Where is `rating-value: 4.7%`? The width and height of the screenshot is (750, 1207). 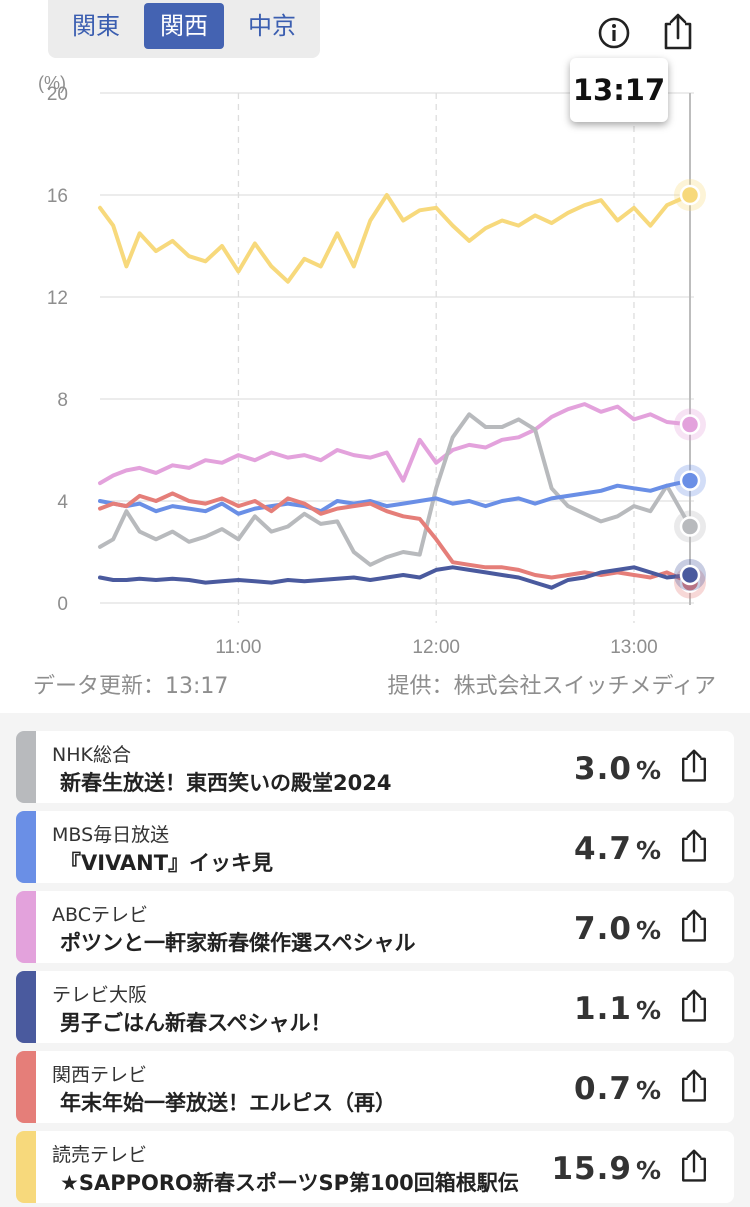 rating-value: 4.7% is located at coordinates (618, 849).